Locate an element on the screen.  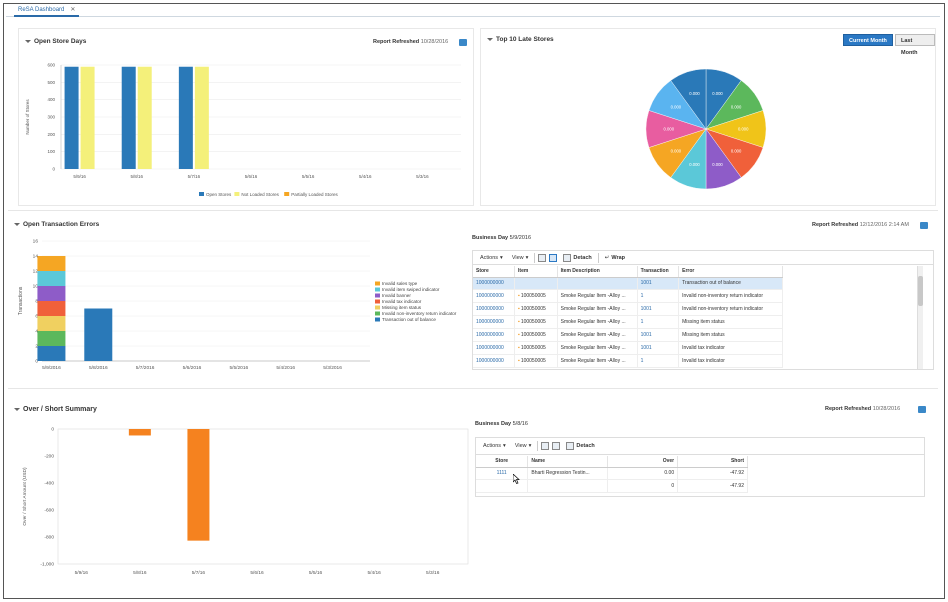
y-tick-label: 300 is located at coordinates (51, 117).